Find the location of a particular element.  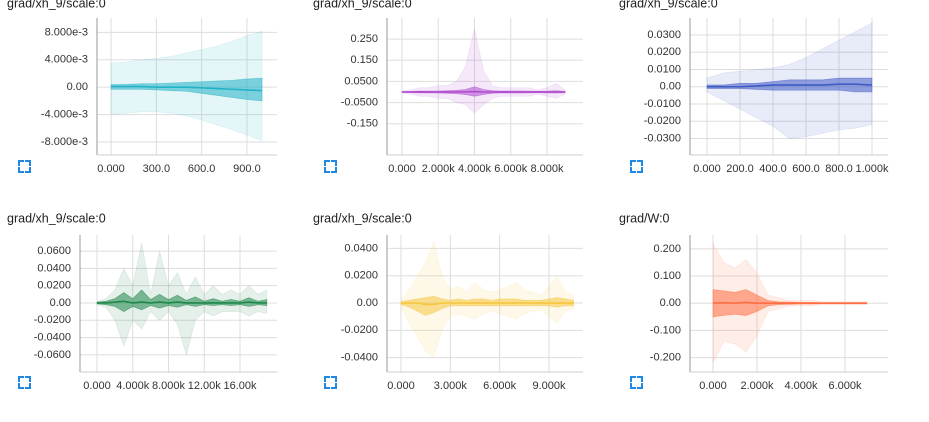

y-tick-label: -0.150 is located at coordinates (362, 124).